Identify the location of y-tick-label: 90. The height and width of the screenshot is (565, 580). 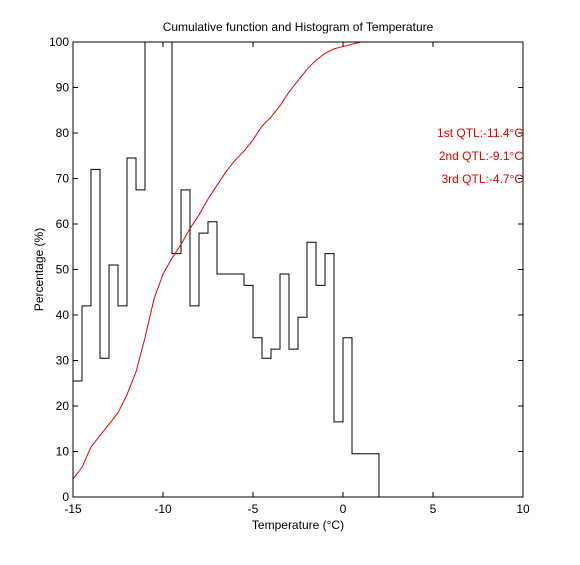
(63, 88).